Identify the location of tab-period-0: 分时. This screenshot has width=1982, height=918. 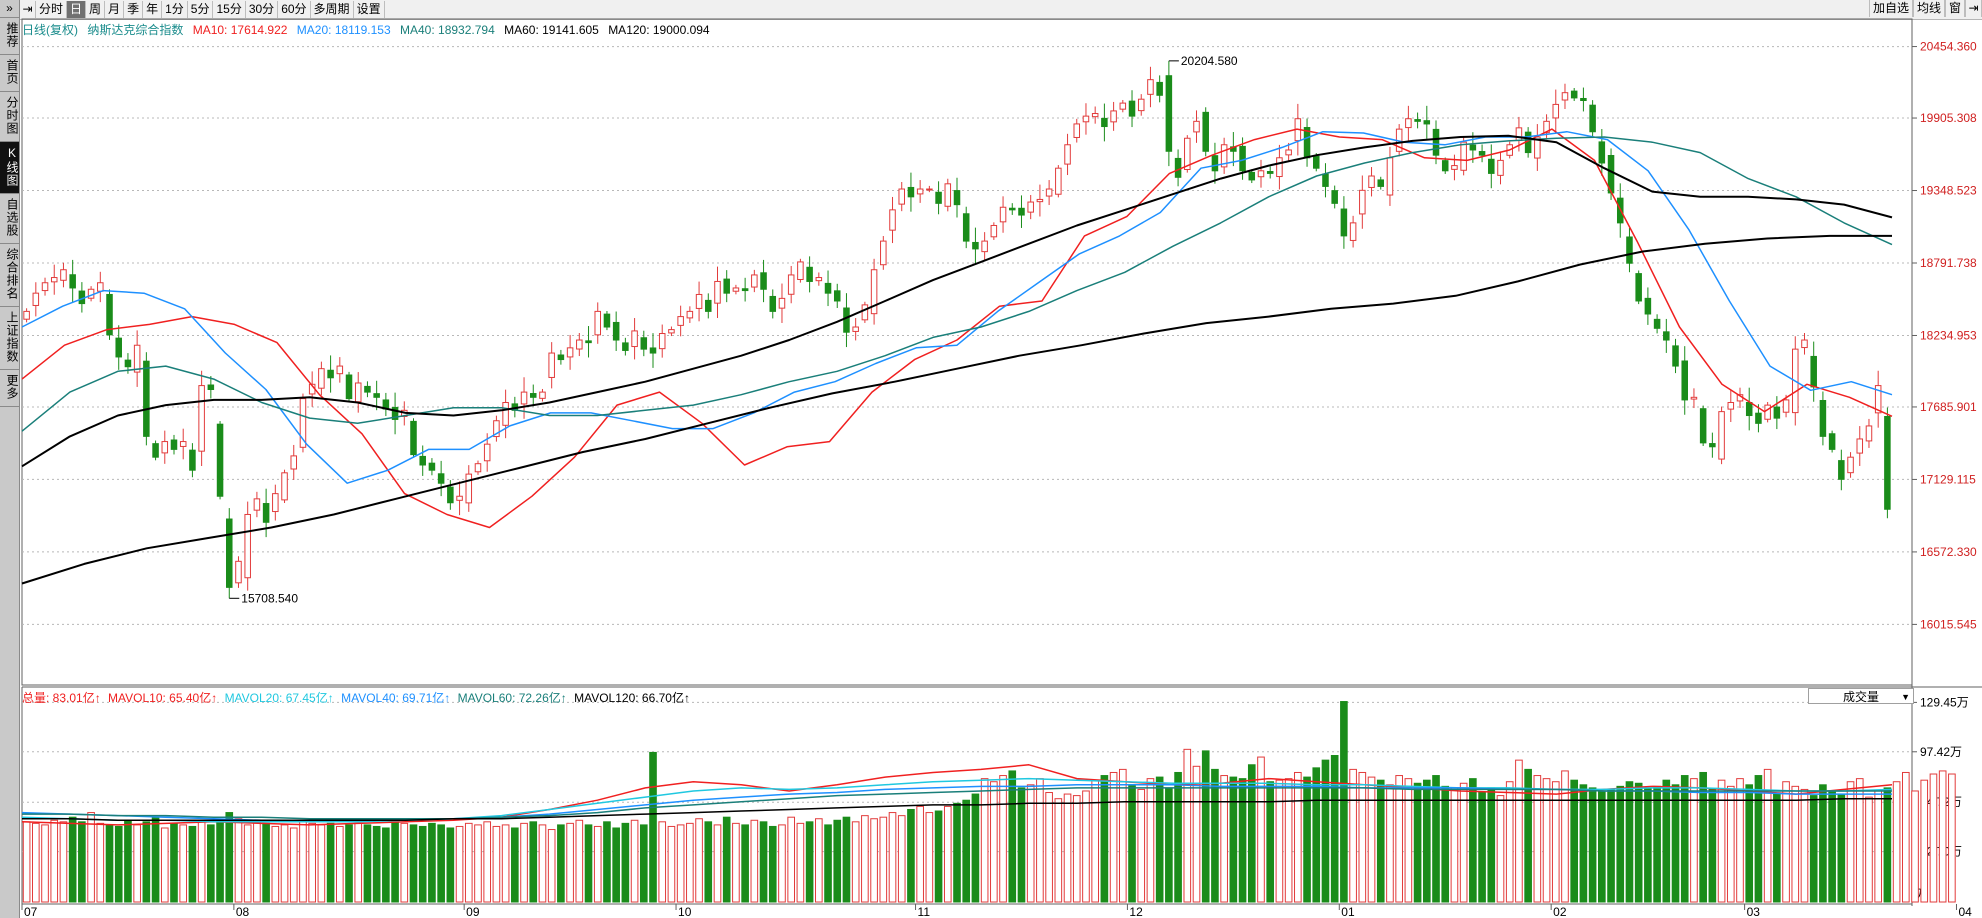
(52, 9).